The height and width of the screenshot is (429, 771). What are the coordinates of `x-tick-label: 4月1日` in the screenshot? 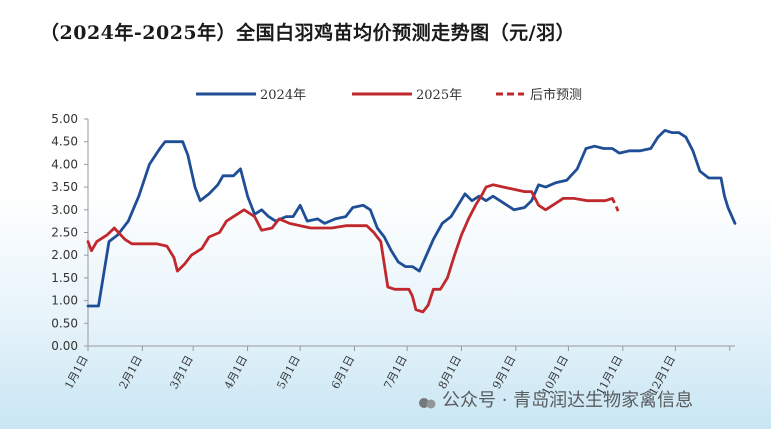 It's located at (236, 372).